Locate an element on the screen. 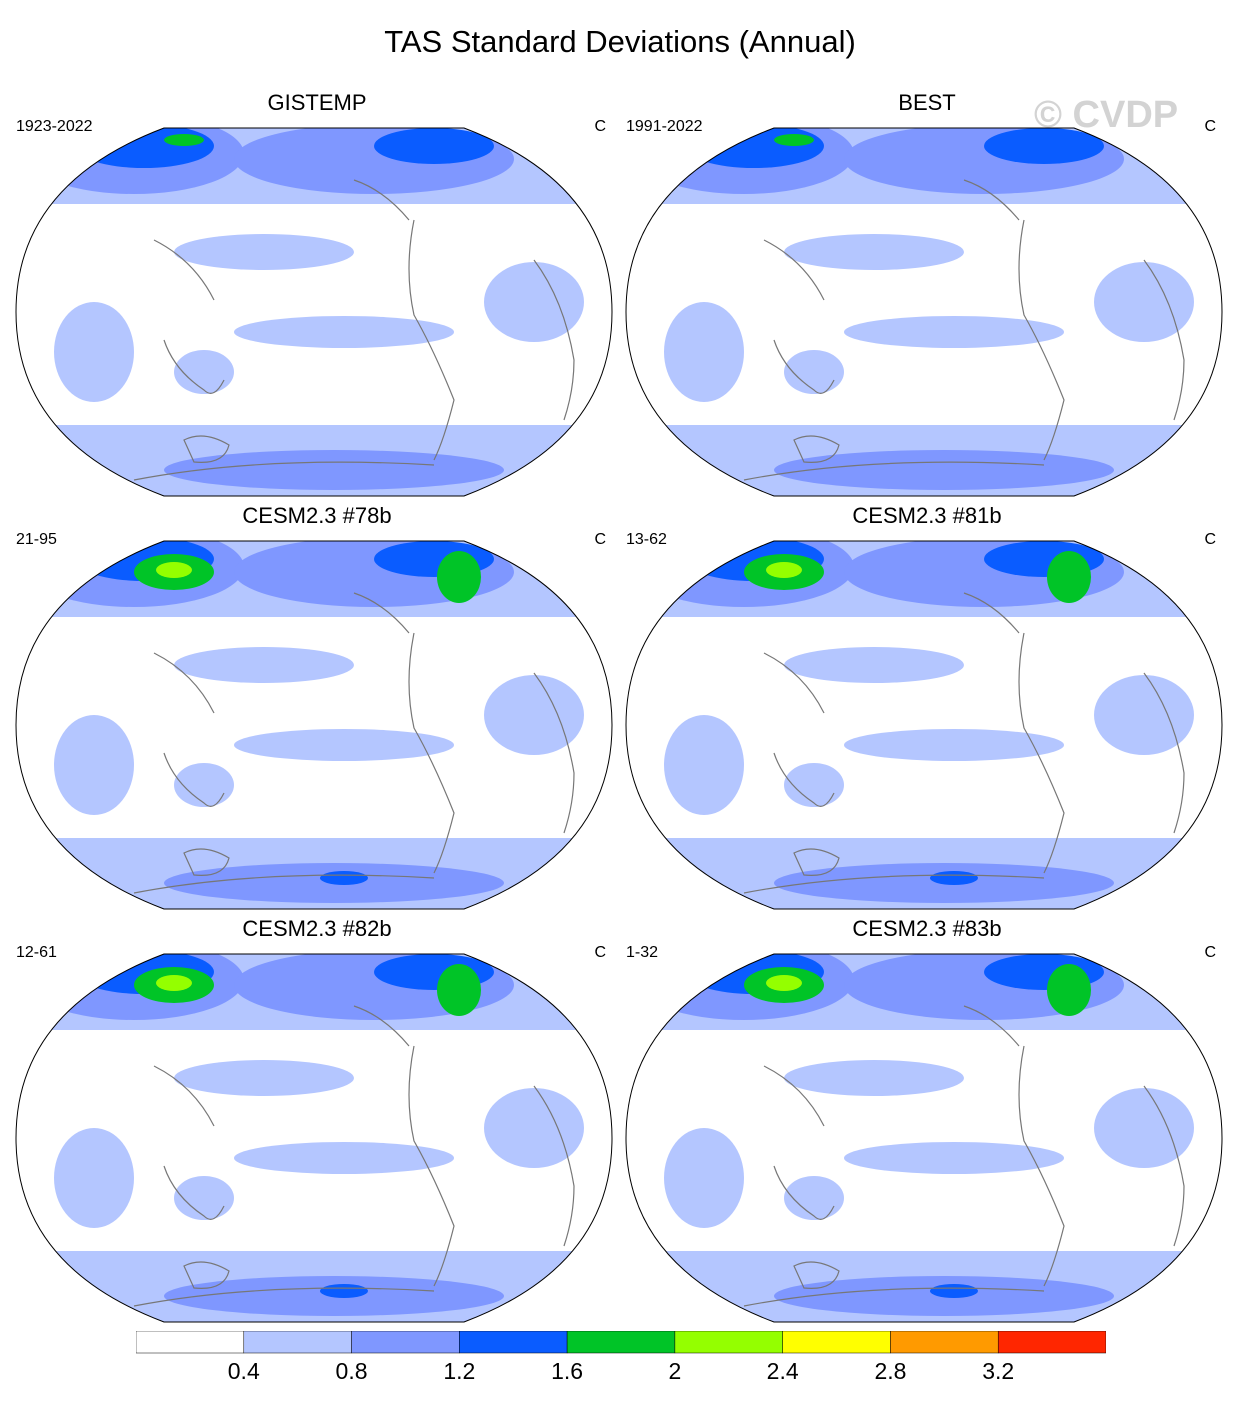 This screenshot has height=1411, width=1240. panel-period: 13-62 is located at coordinates (646, 539).